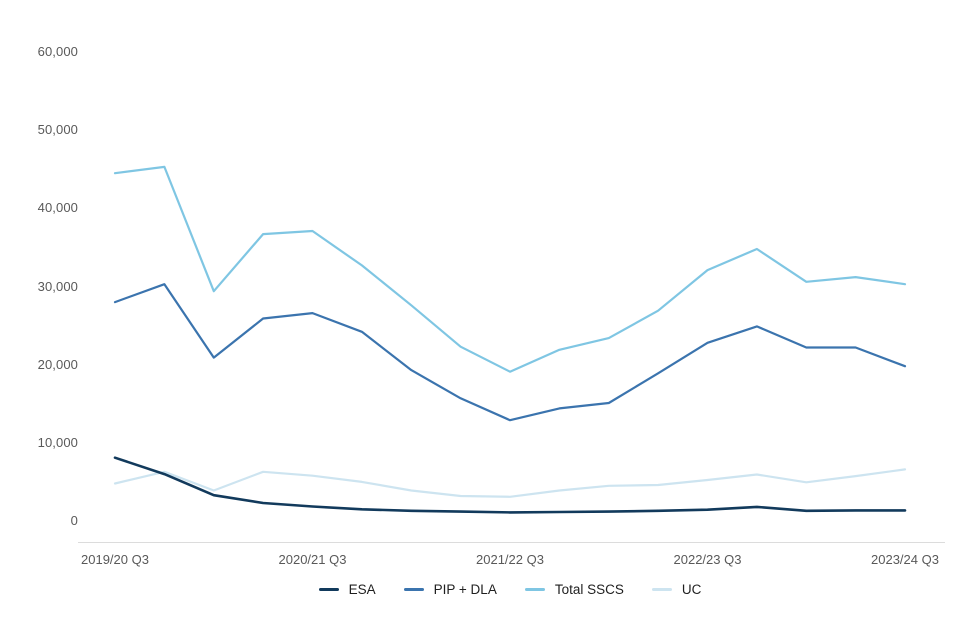 Image resolution: width=960 pixels, height=640 pixels. Describe the element at coordinates (328, 589) in the screenshot. I see `legend-swatch-esa` at that location.